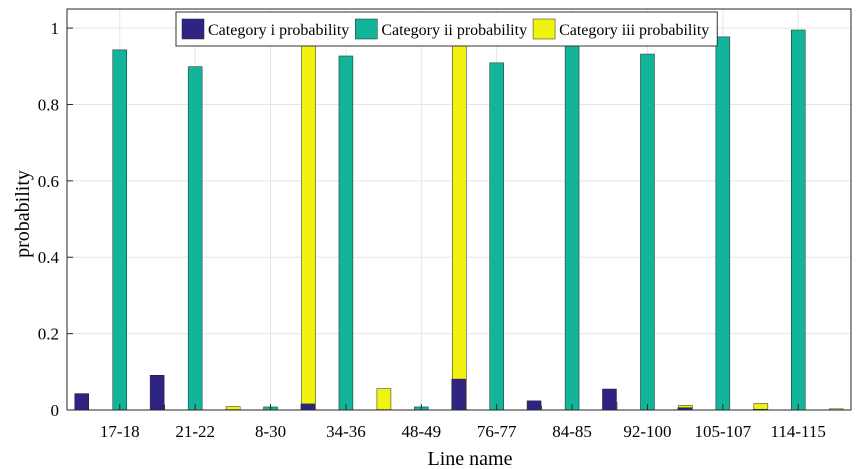 This screenshot has height=469, width=861. I want to click on x-tick-label: 34-36, so click(346, 431).